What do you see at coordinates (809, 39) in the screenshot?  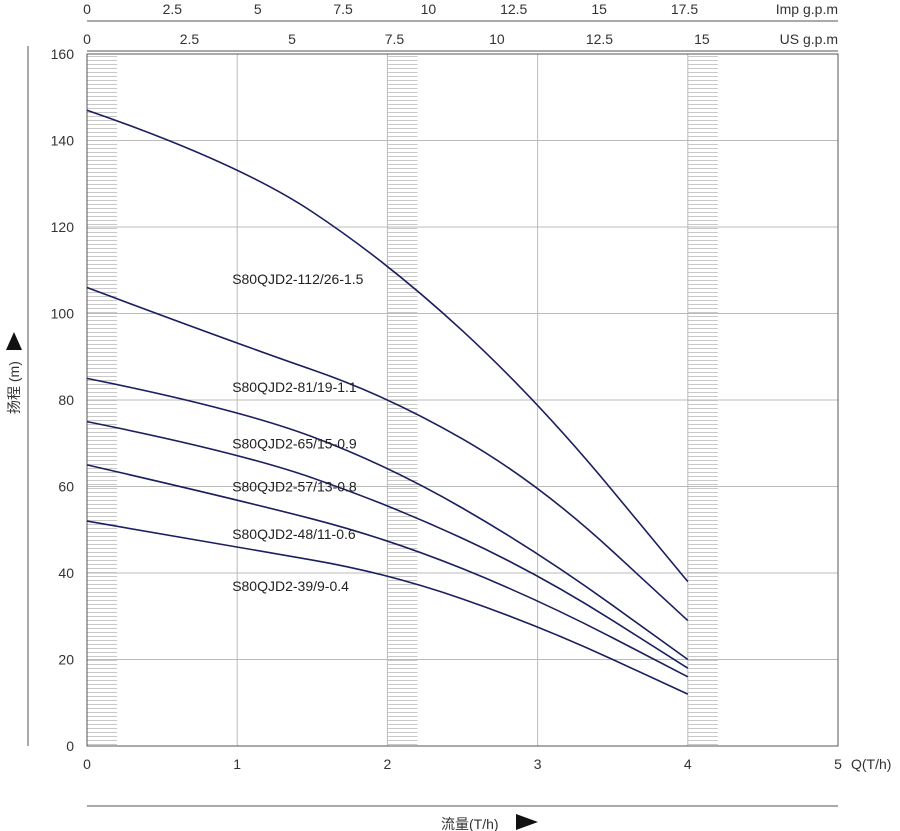 I see `top-axis-unit-label: US g.p.m` at bounding box center [809, 39].